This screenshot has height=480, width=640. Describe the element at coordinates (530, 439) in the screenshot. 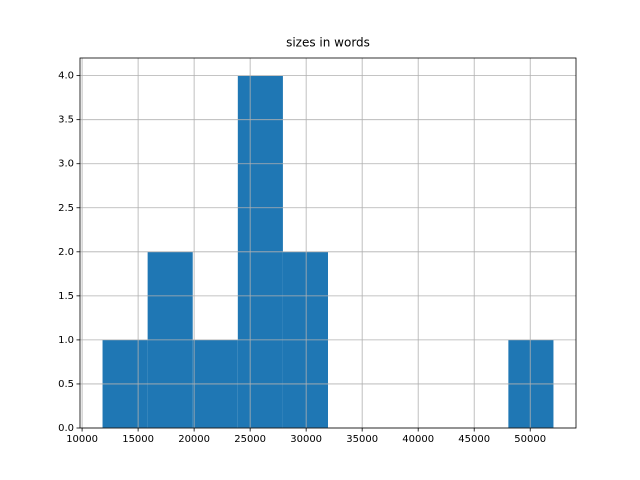

I see `x-tick-label: 50000` at that location.